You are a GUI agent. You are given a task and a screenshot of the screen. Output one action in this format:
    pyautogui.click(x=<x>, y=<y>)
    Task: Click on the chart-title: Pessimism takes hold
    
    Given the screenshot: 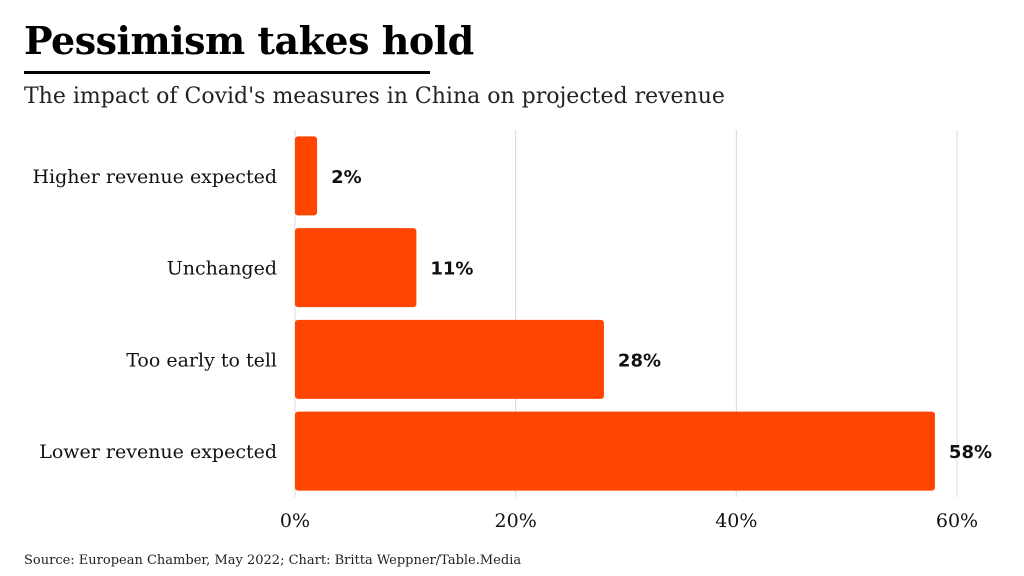 What is the action you would take?
    pyautogui.click(x=249, y=40)
    